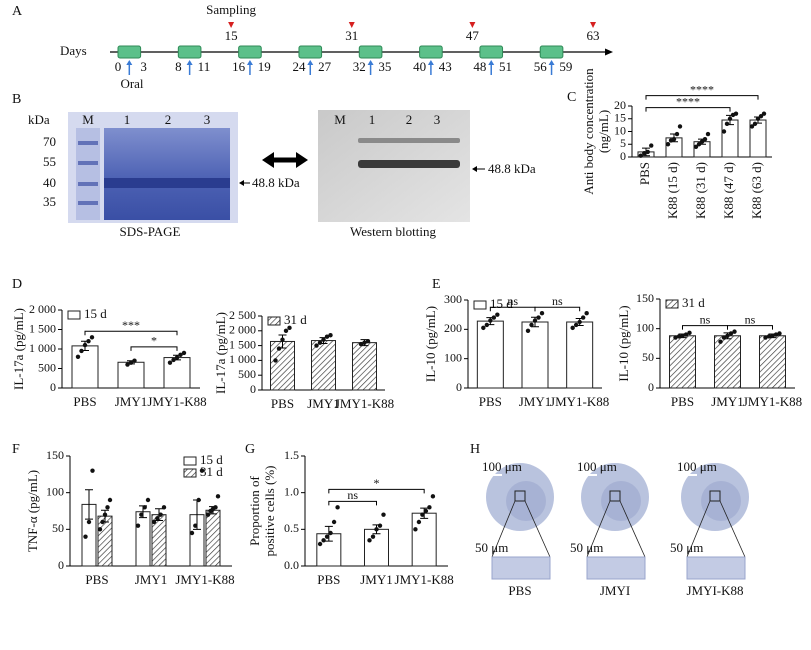 Image resolution: width=811 pixels, height=650 pixels. I want to click on oral-end-day: 59, so click(565, 66).